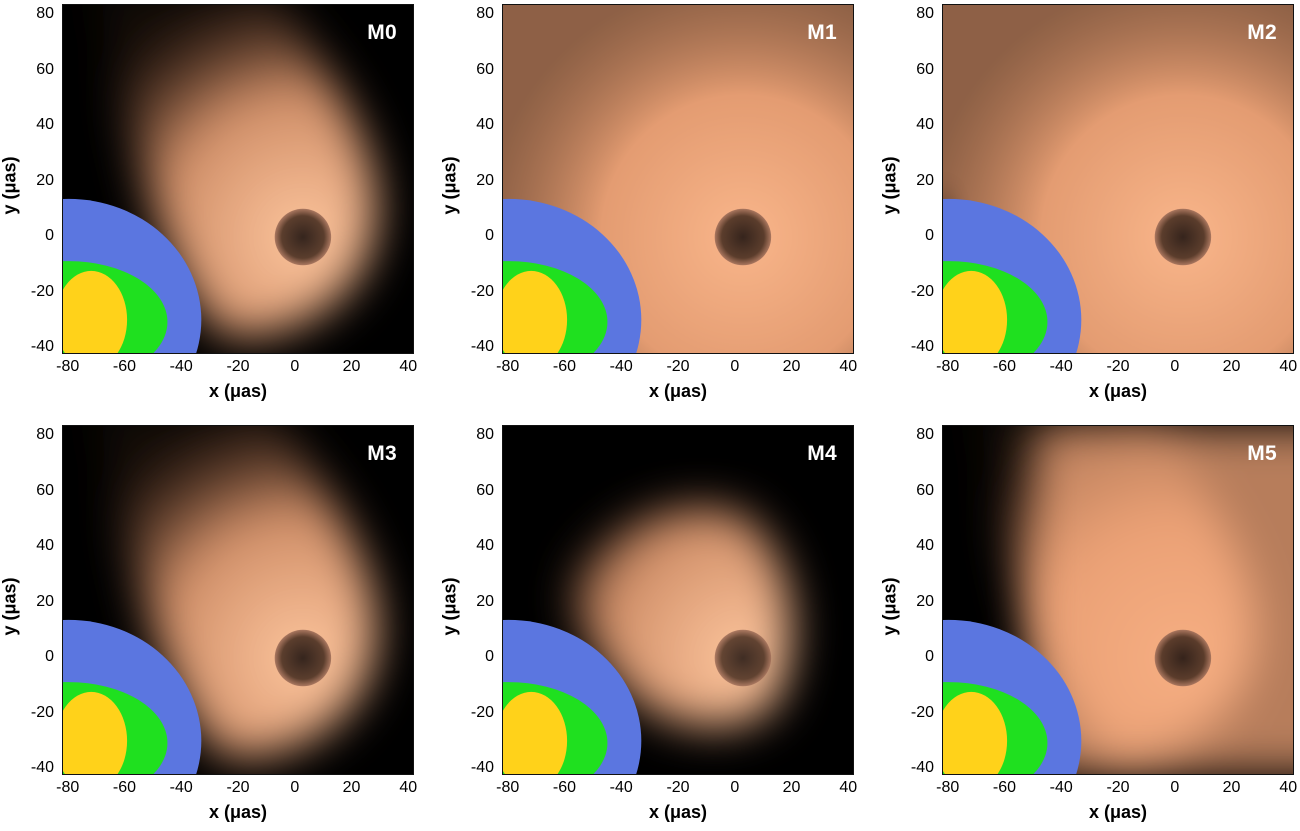  What do you see at coordinates (382, 453) in the screenshot?
I see `panel-label: M3` at bounding box center [382, 453].